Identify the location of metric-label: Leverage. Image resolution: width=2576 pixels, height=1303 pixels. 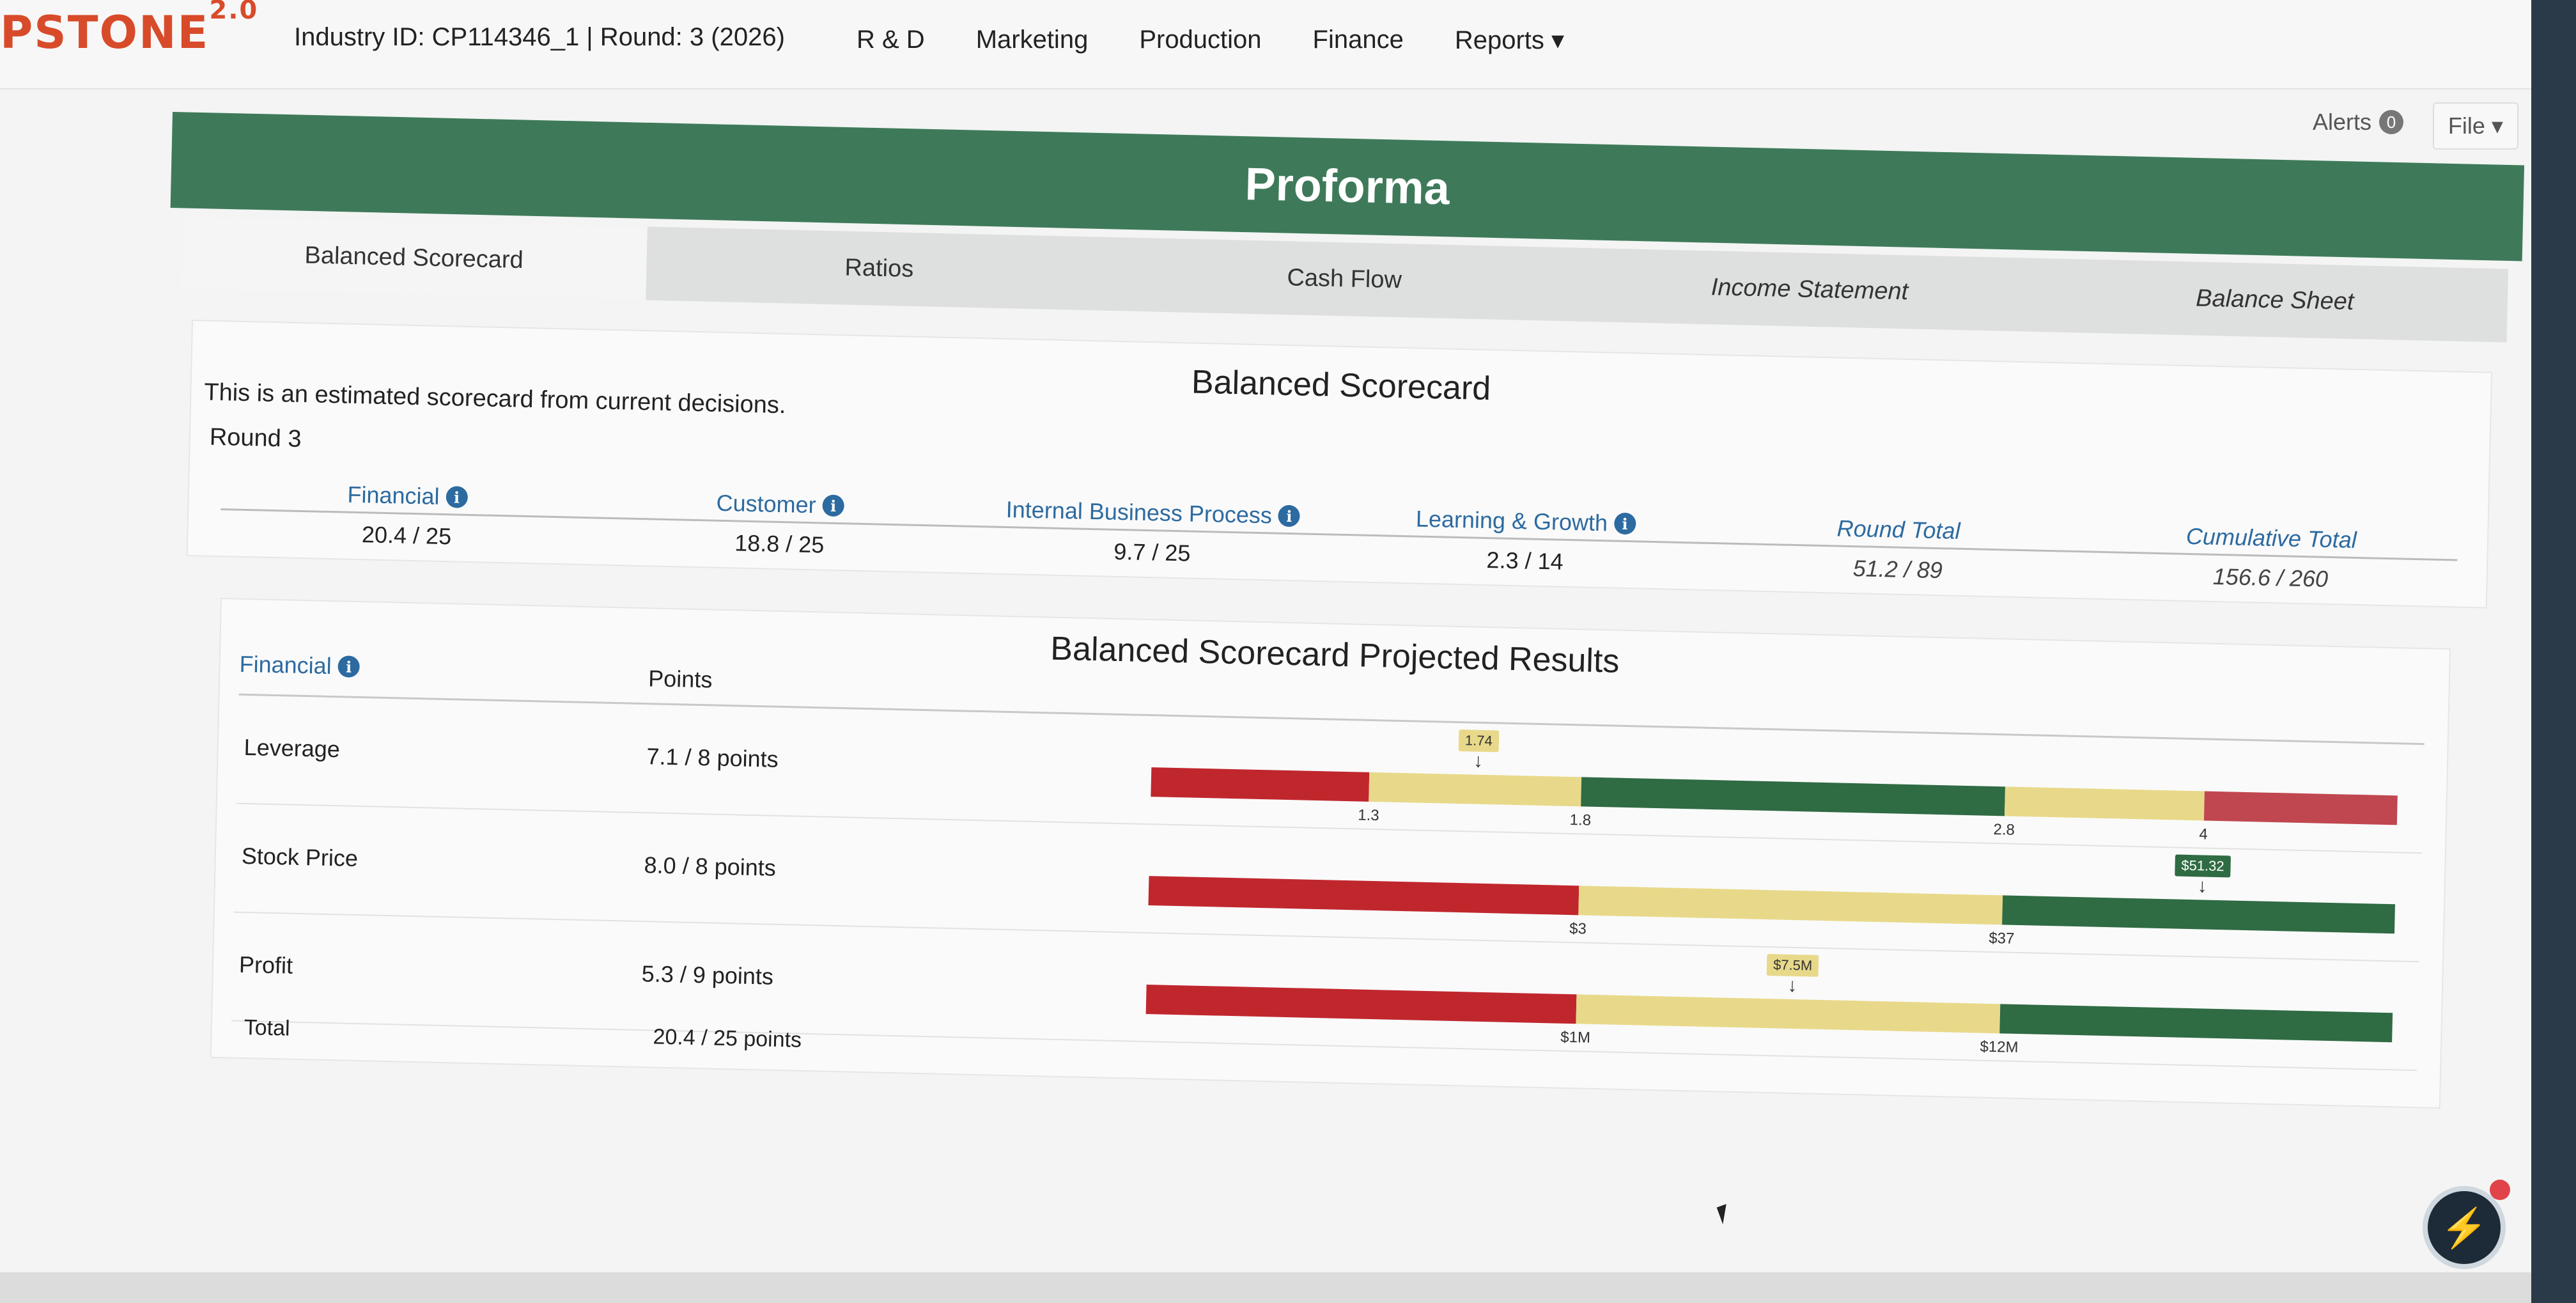
(292, 748).